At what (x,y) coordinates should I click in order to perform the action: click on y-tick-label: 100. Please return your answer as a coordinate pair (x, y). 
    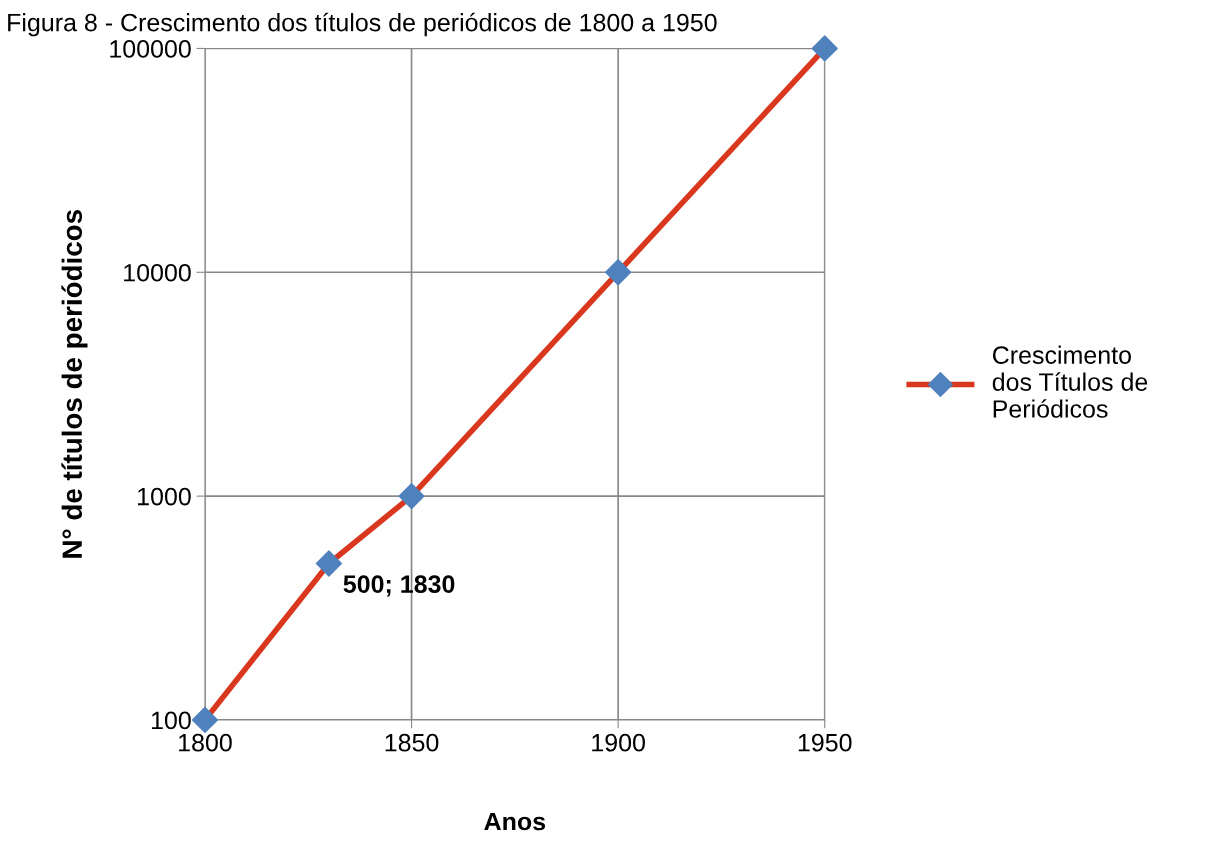
    Looking at the image, I should click on (171, 720).